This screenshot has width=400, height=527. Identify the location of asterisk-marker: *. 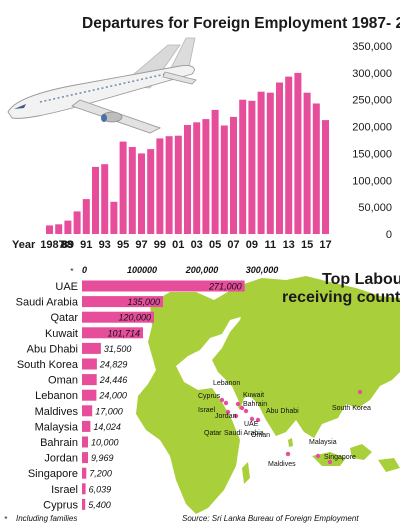
(72, 271).